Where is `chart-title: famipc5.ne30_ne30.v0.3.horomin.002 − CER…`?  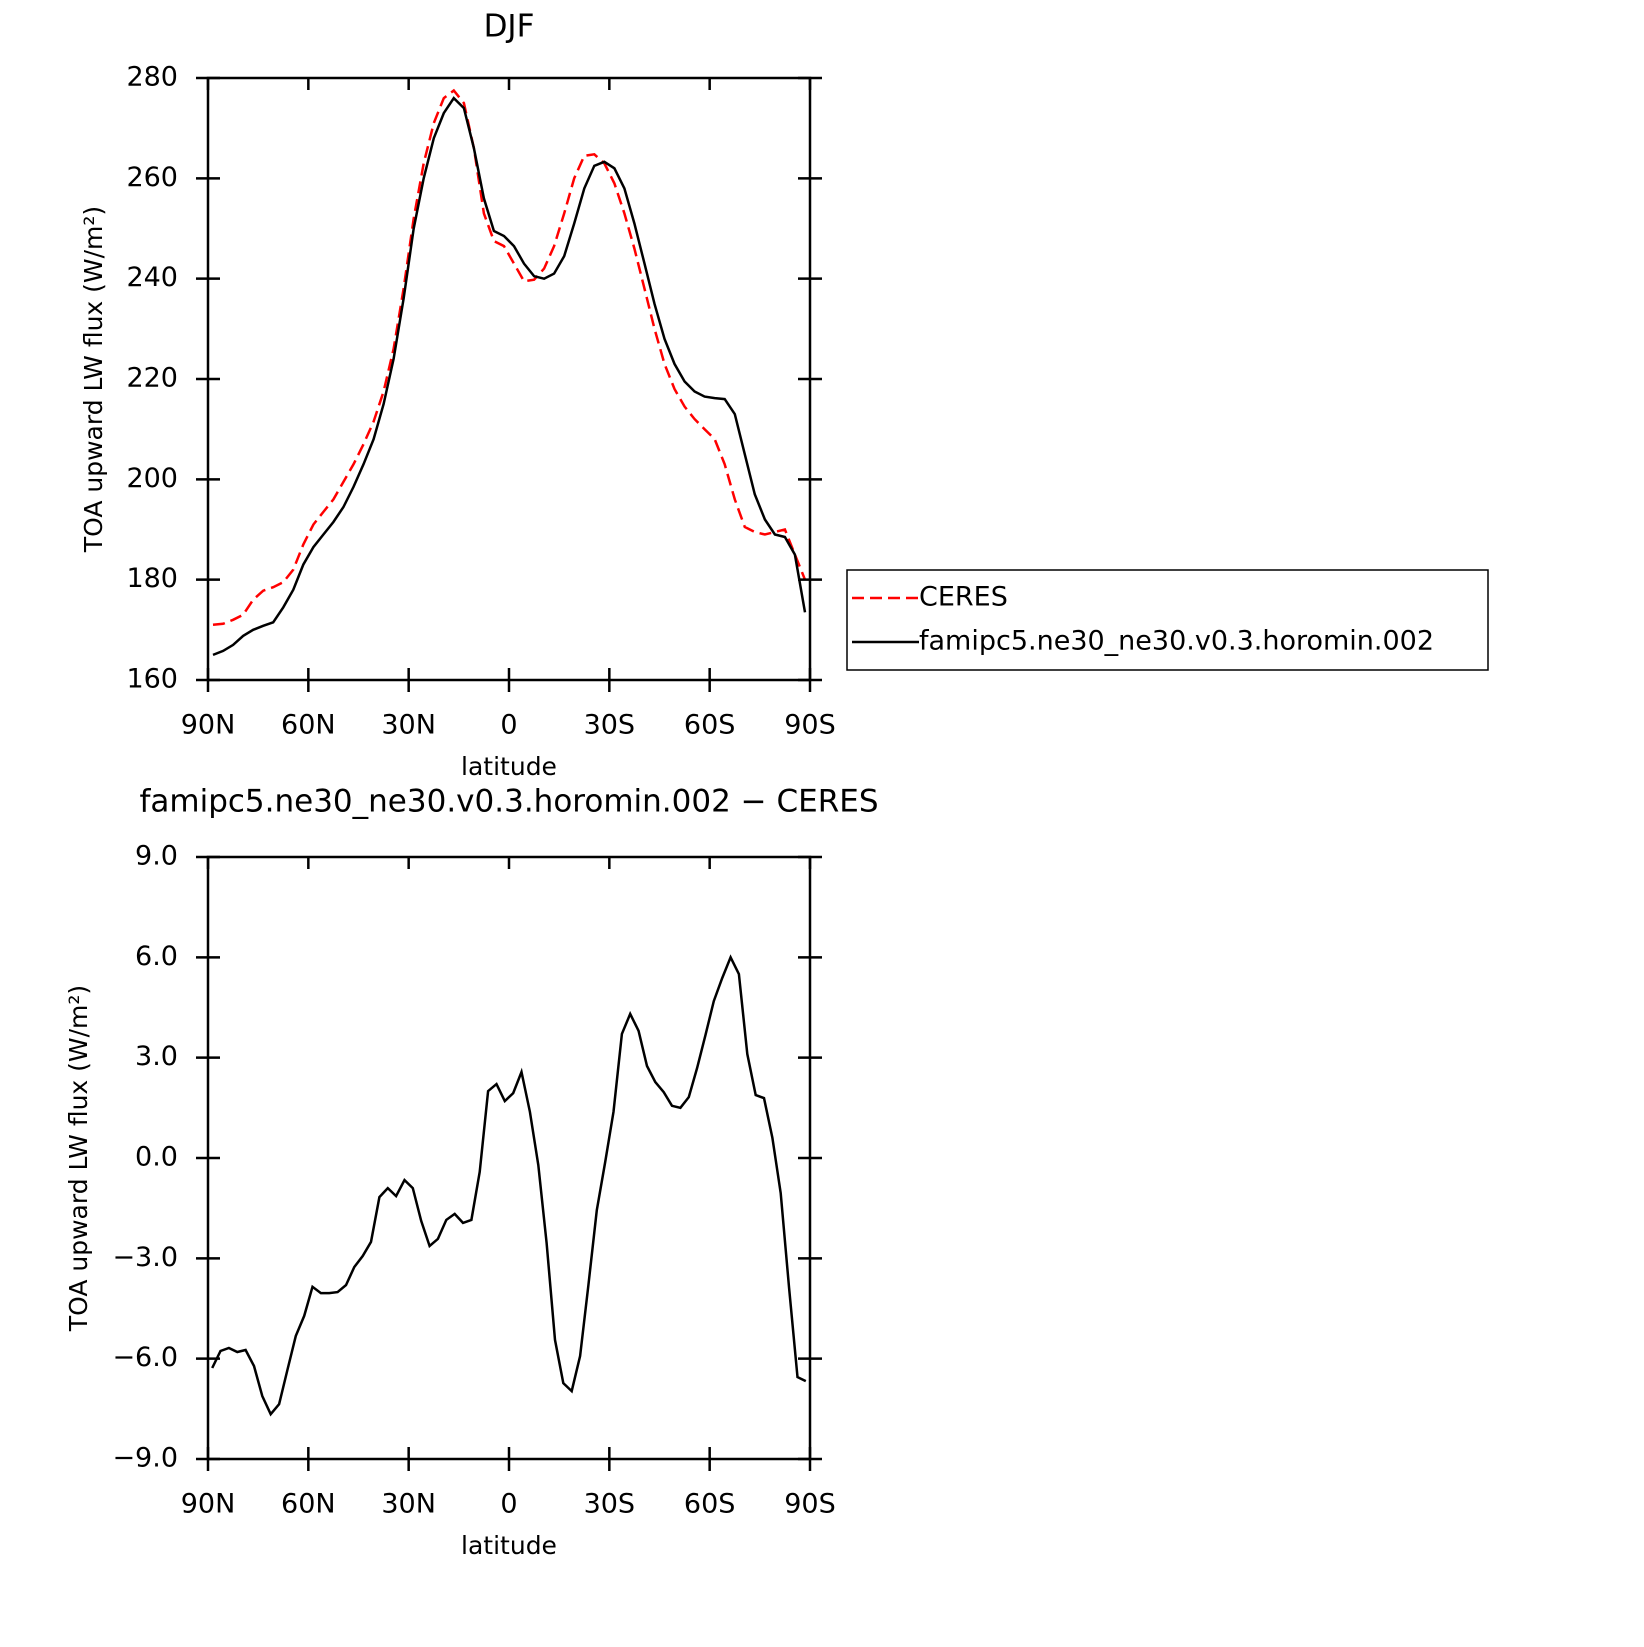 chart-title: famipc5.ne30_ne30.v0.3.horomin.002 − CER… is located at coordinates (508, 802).